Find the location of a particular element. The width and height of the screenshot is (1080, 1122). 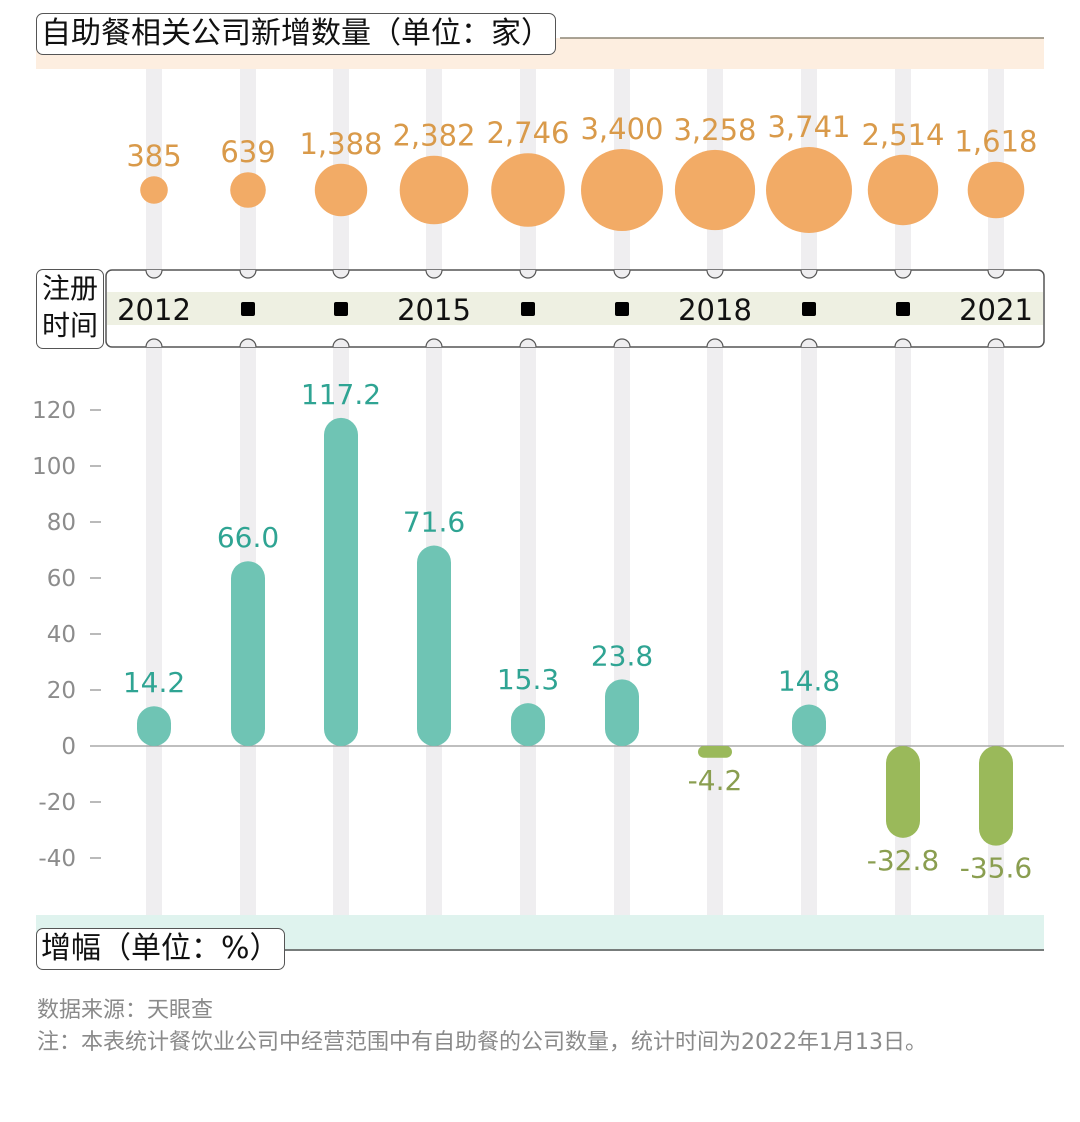

y-tick-label: -20 is located at coordinates (57, 803).